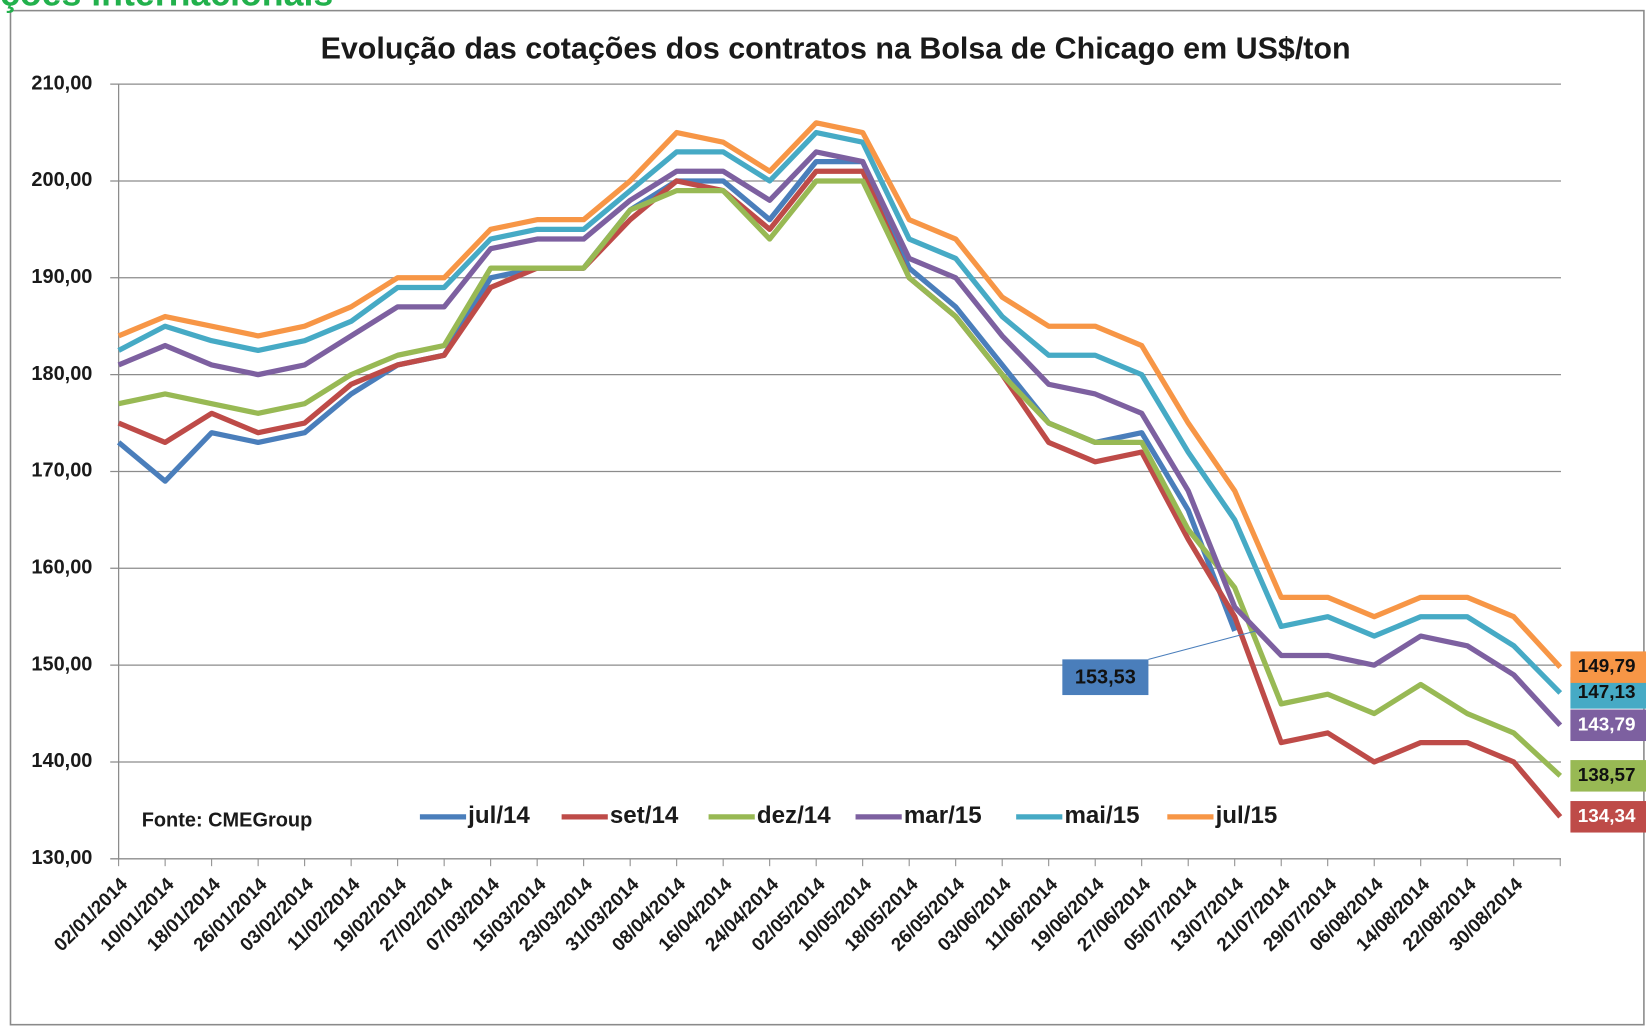  What do you see at coordinates (61, 761) in the screenshot?
I see `y-tick-label: 140,00` at bounding box center [61, 761].